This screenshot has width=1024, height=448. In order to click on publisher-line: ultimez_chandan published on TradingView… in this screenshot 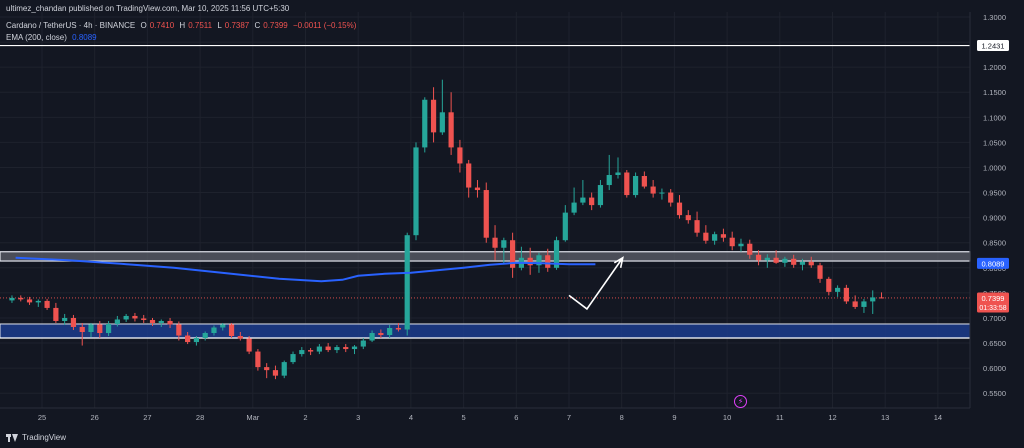, I will do `click(148, 8)`.